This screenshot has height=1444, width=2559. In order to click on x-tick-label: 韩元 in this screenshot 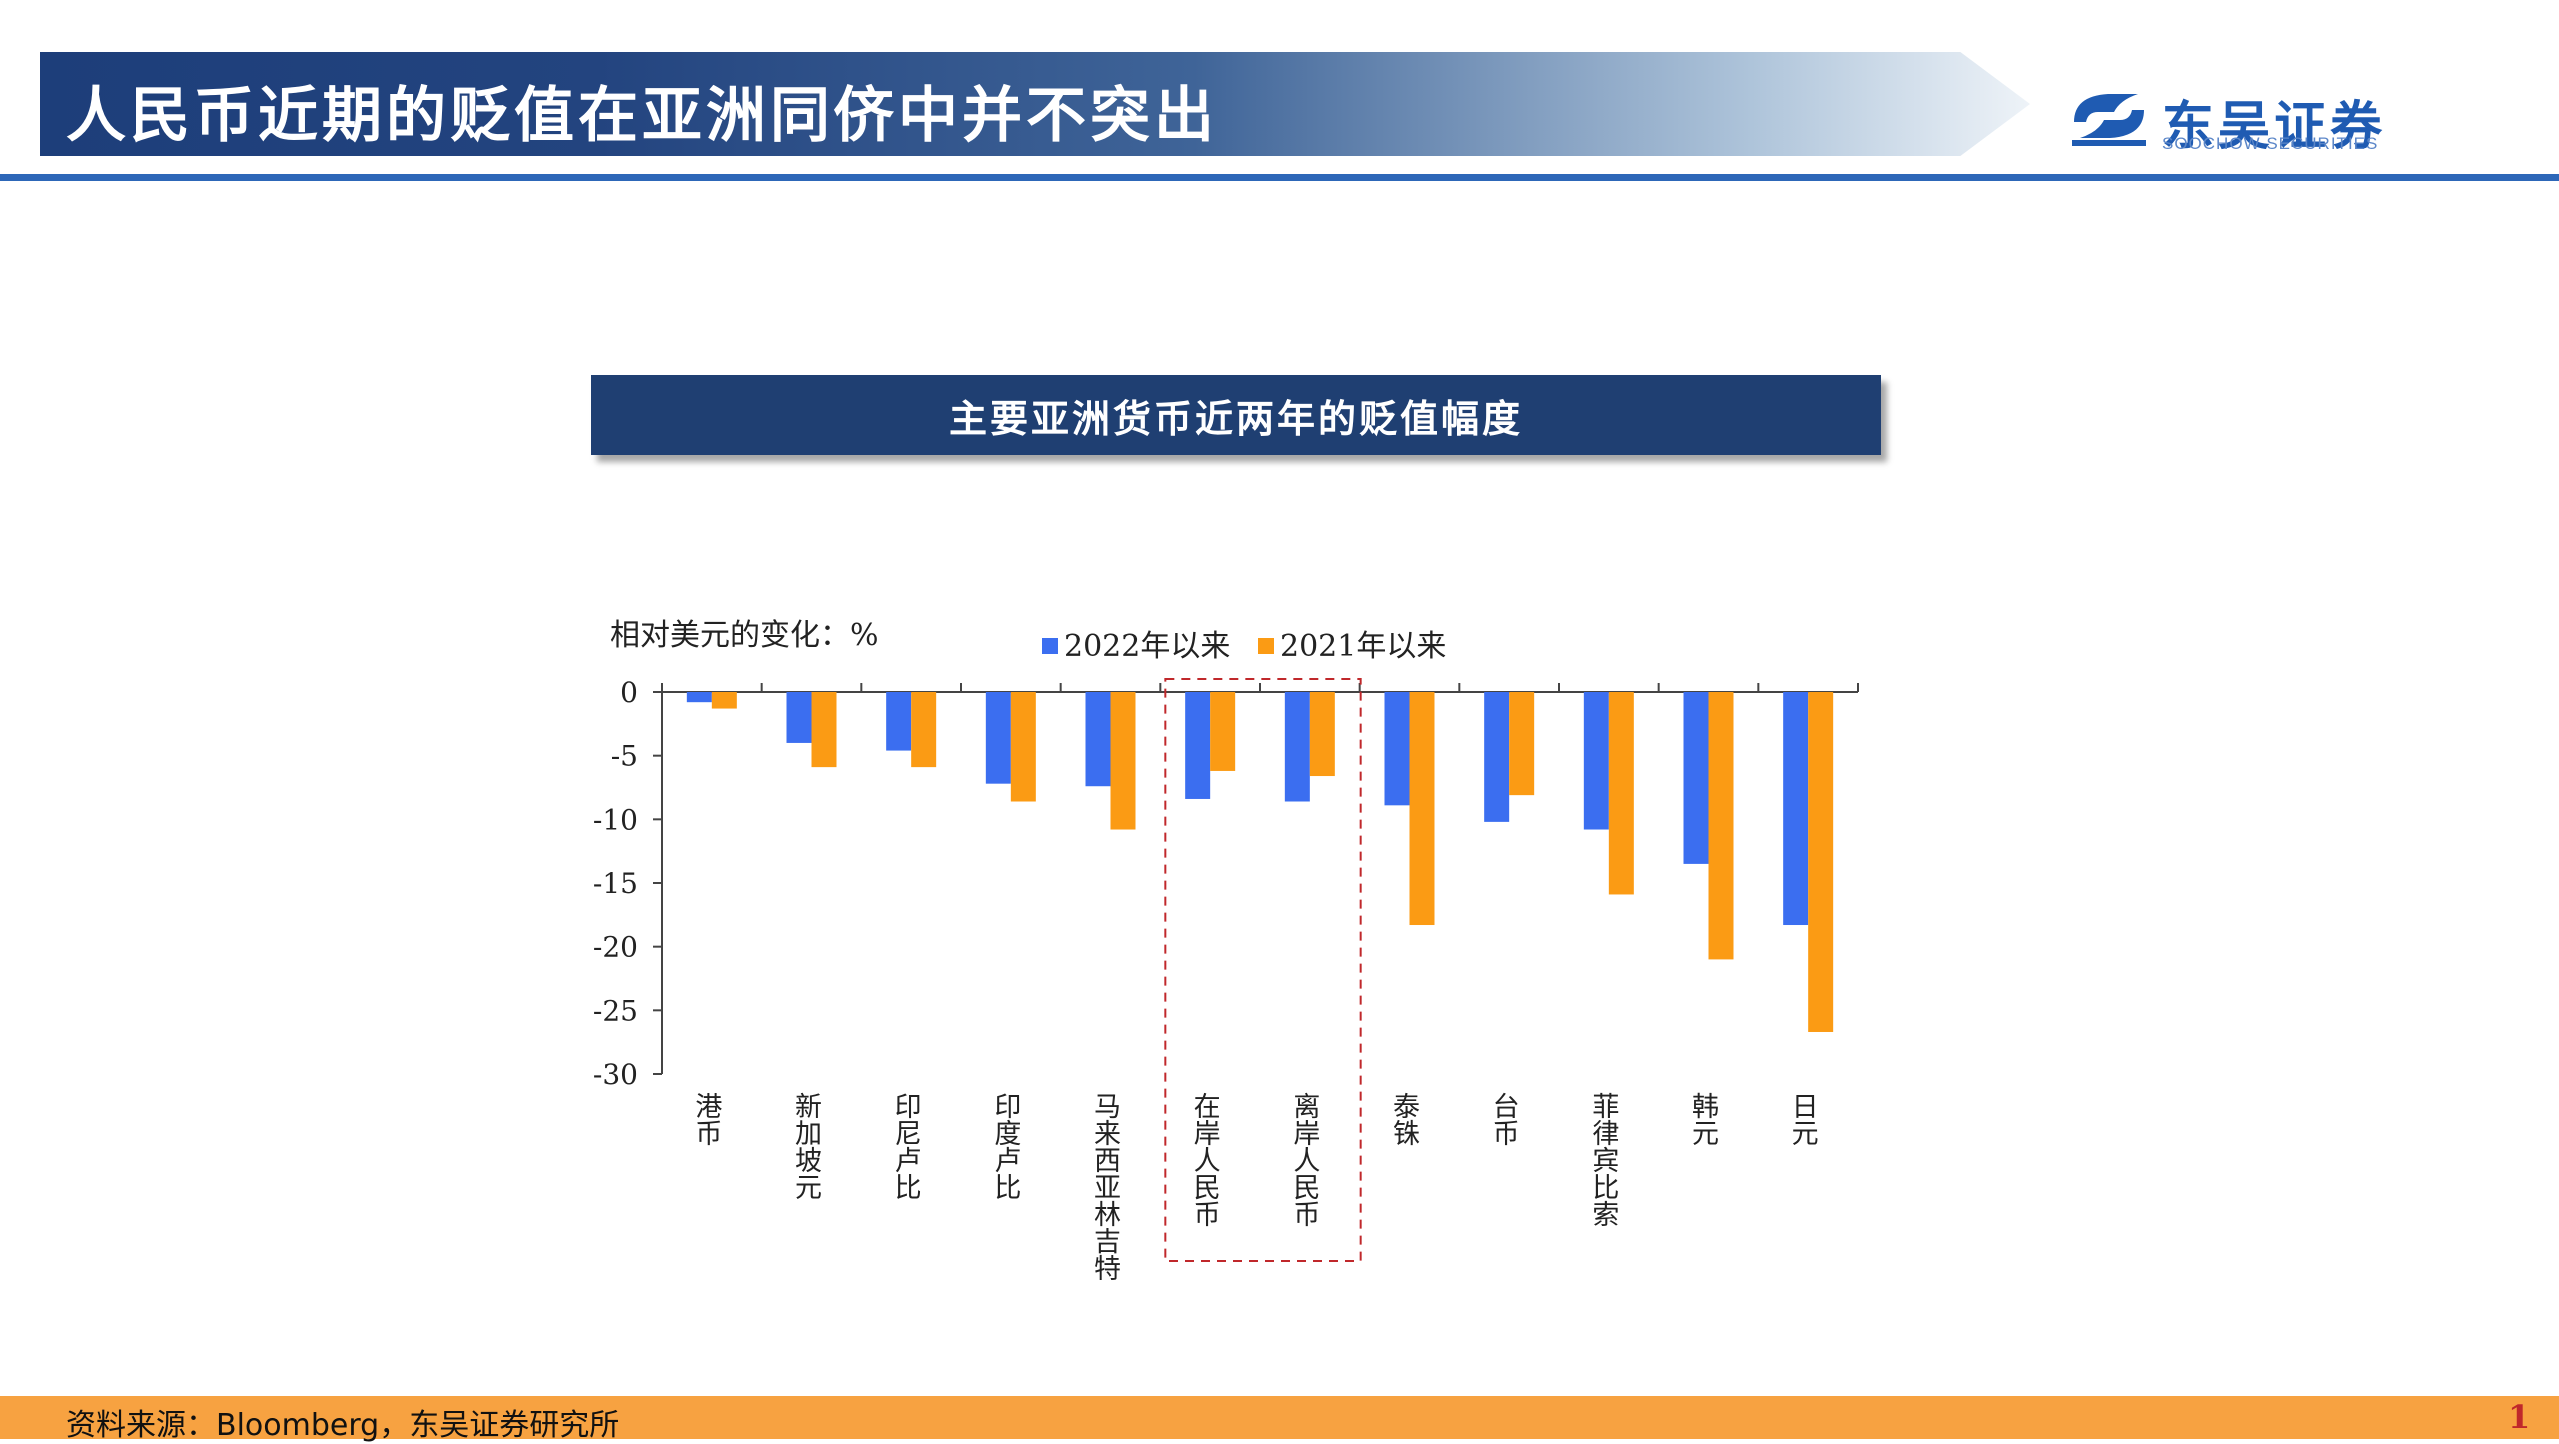, I will do `click(1702, 1119)`.